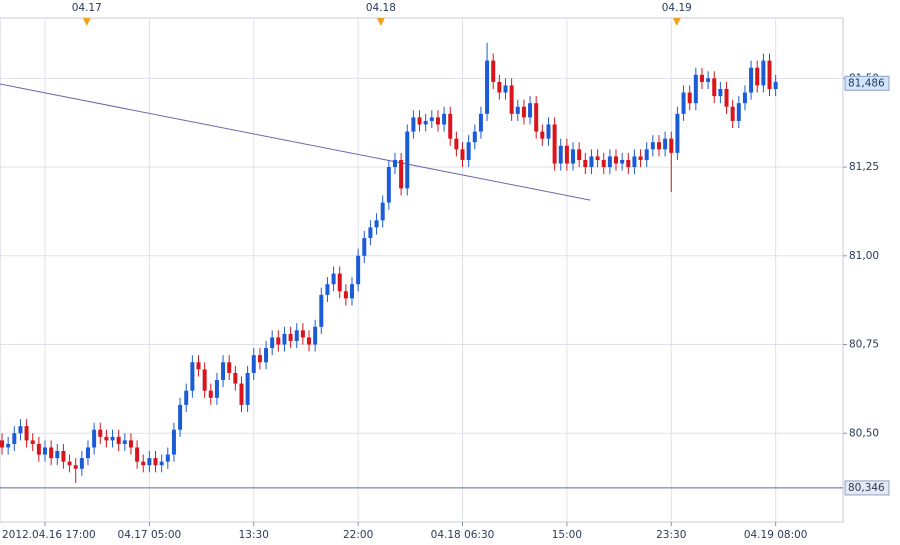 The image size is (900, 545). Describe the element at coordinates (49, 535) in the screenshot. I see `x-tick-label: 2012.04.16 17:00` at that location.